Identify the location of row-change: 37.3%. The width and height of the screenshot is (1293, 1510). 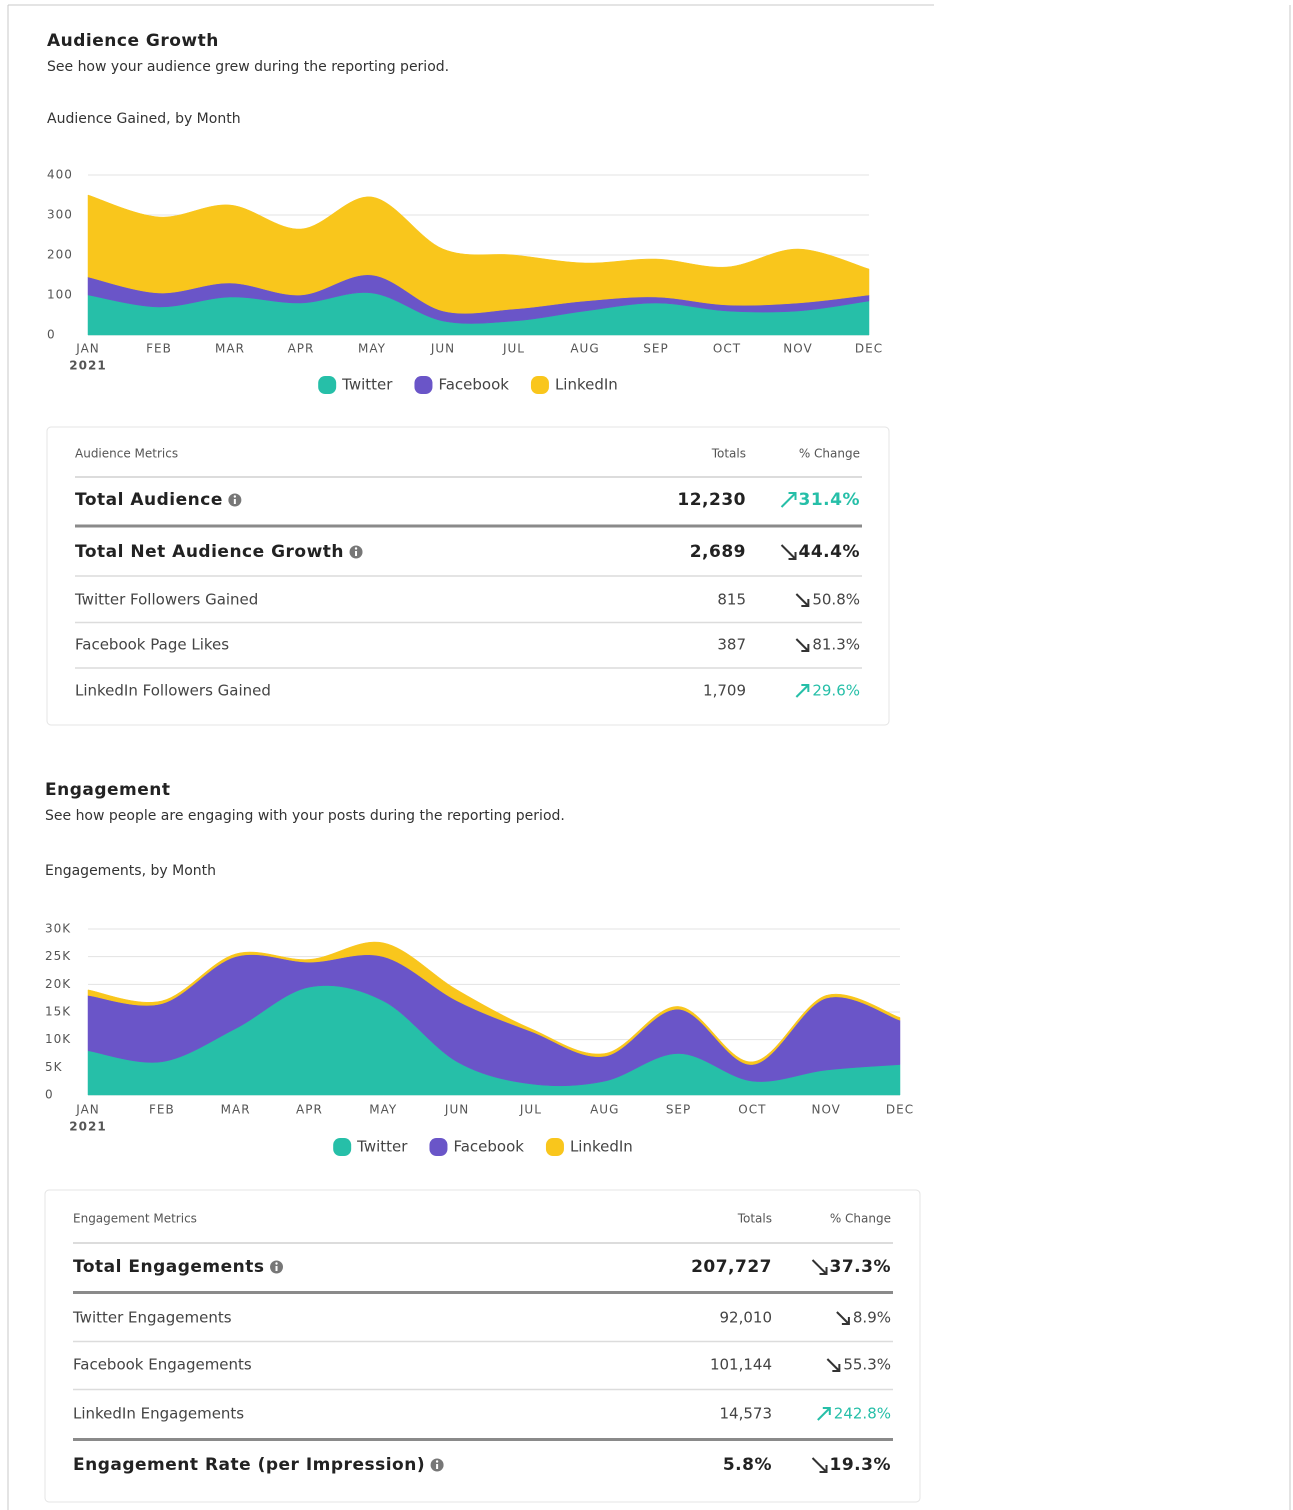
(860, 1267).